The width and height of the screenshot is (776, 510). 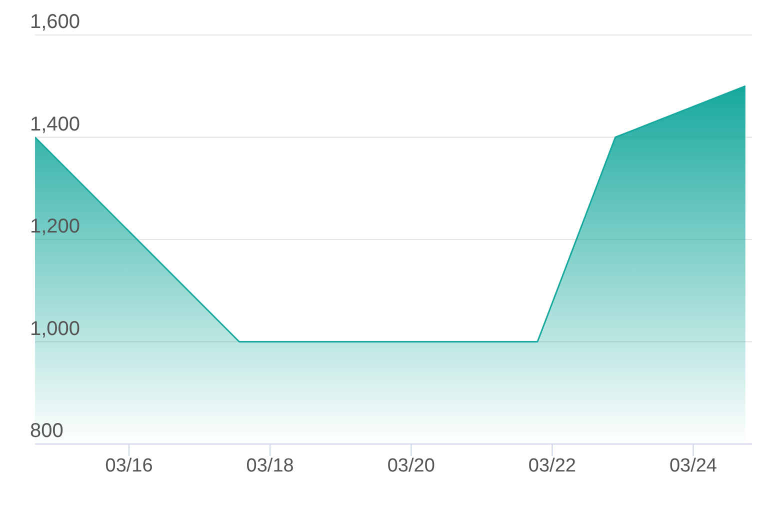 I want to click on y-tick-label: 1,000, so click(x=55, y=329).